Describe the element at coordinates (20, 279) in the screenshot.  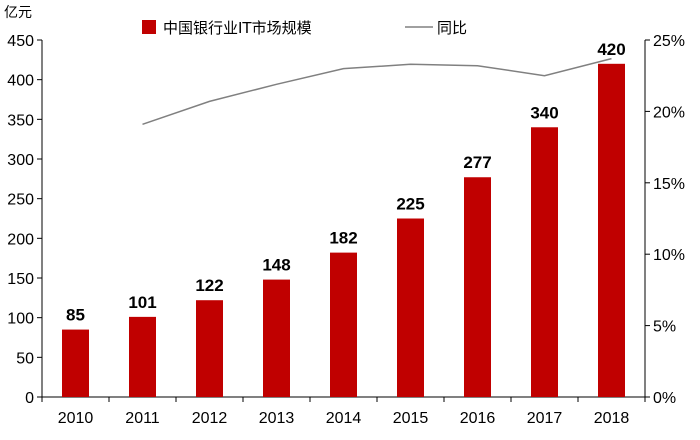
I see `y-tick-label: 150` at that location.